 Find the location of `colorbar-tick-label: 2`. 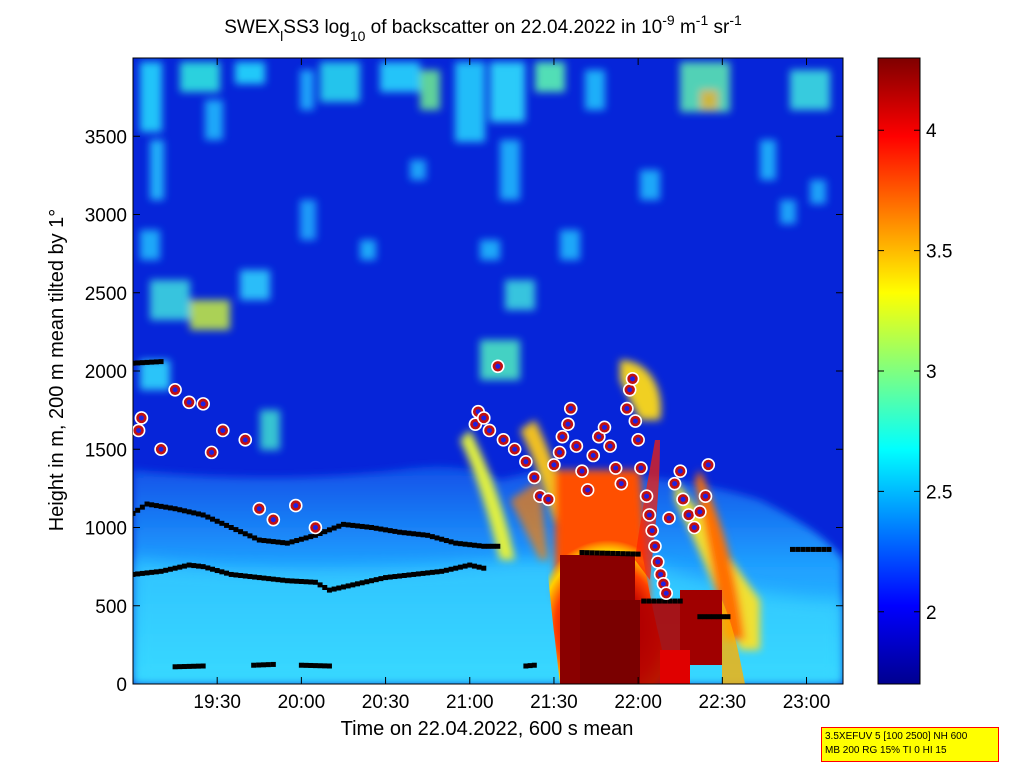

colorbar-tick-label: 2 is located at coordinates (931, 613).